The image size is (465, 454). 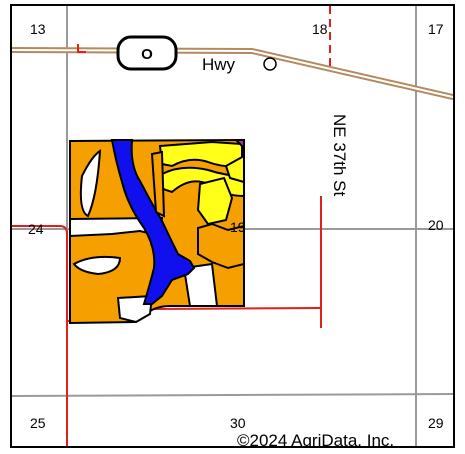 What do you see at coordinates (232, 395) in the screenshot?
I see `section-line` at bounding box center [232, 395].